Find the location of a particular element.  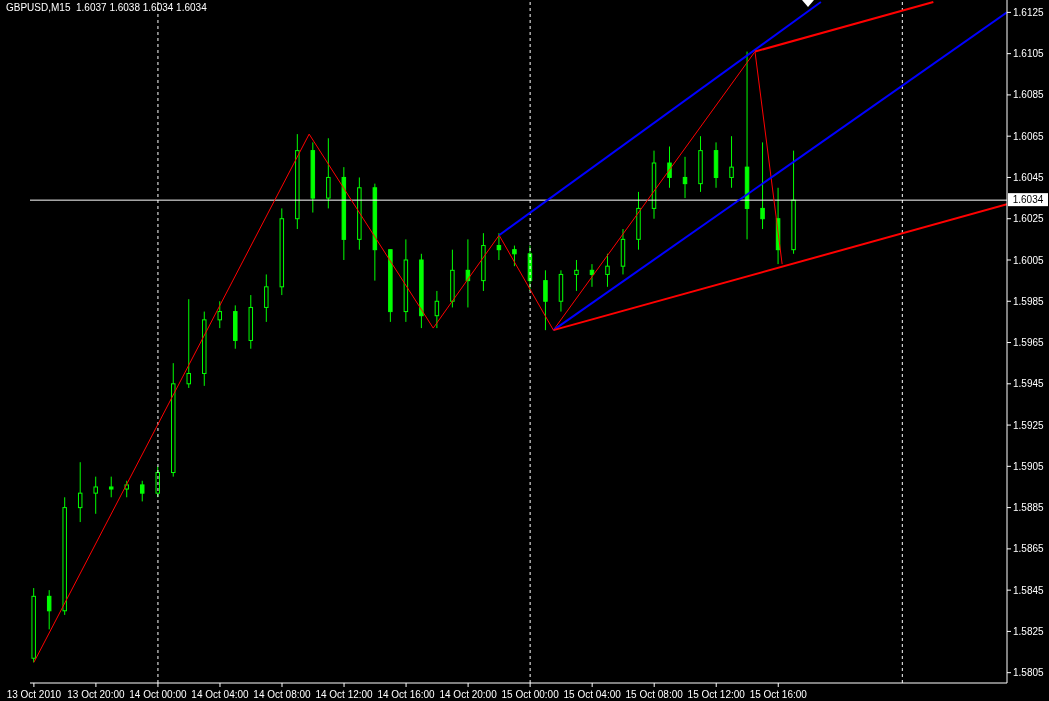

y-tick-label: 1.5845 is located at coordinates (1029, 590).